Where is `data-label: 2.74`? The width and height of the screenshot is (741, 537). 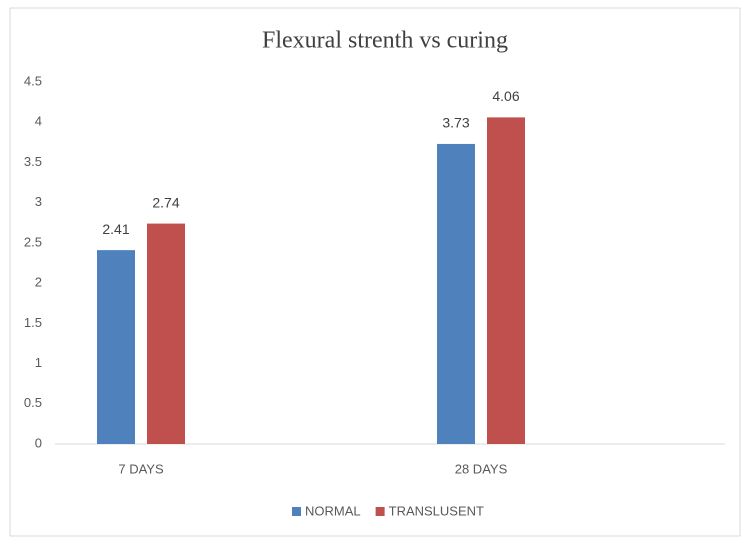
data-label: 2.74 is located at coordinates (165, 202).